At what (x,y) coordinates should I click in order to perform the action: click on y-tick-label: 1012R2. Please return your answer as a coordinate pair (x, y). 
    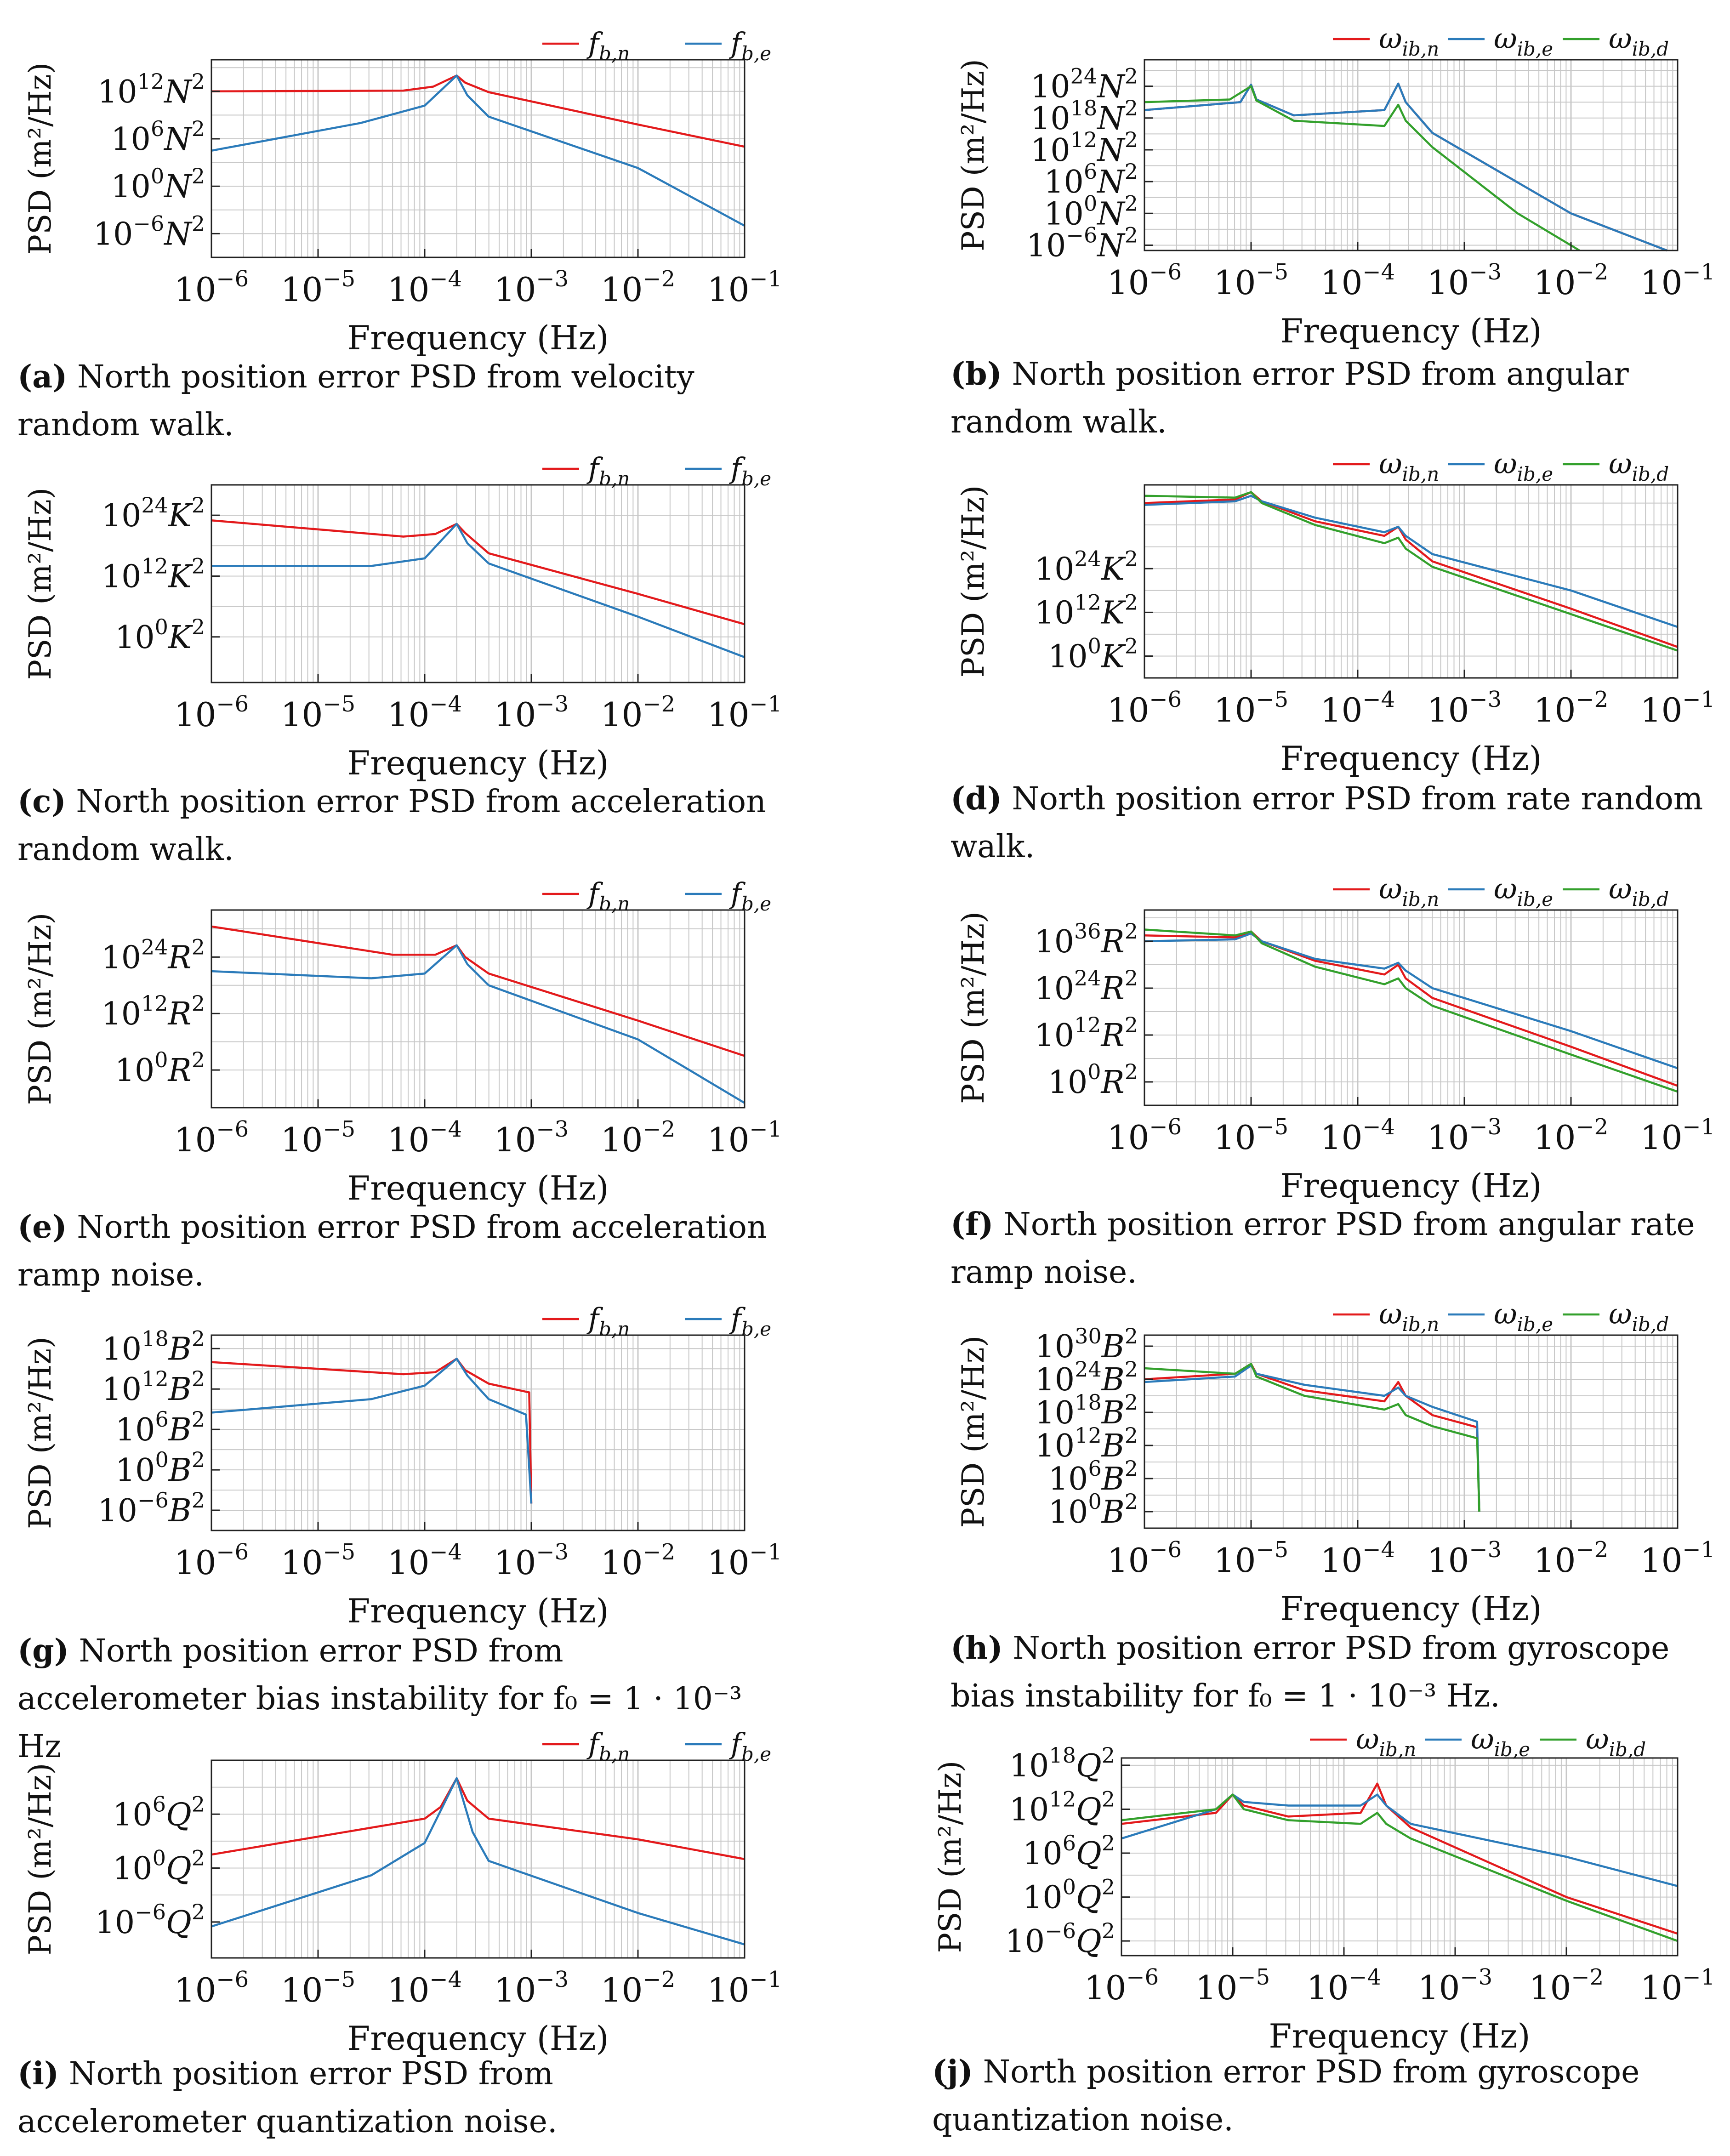
    Looking at the image, I should click on (1086, 1033).